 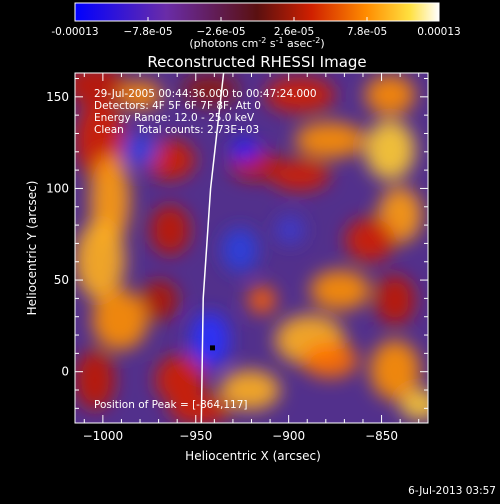 What do you see at coordinates (195, 436) in the screenshot?
I see `x-tick-label: −950` at bounding box center [195, 436].